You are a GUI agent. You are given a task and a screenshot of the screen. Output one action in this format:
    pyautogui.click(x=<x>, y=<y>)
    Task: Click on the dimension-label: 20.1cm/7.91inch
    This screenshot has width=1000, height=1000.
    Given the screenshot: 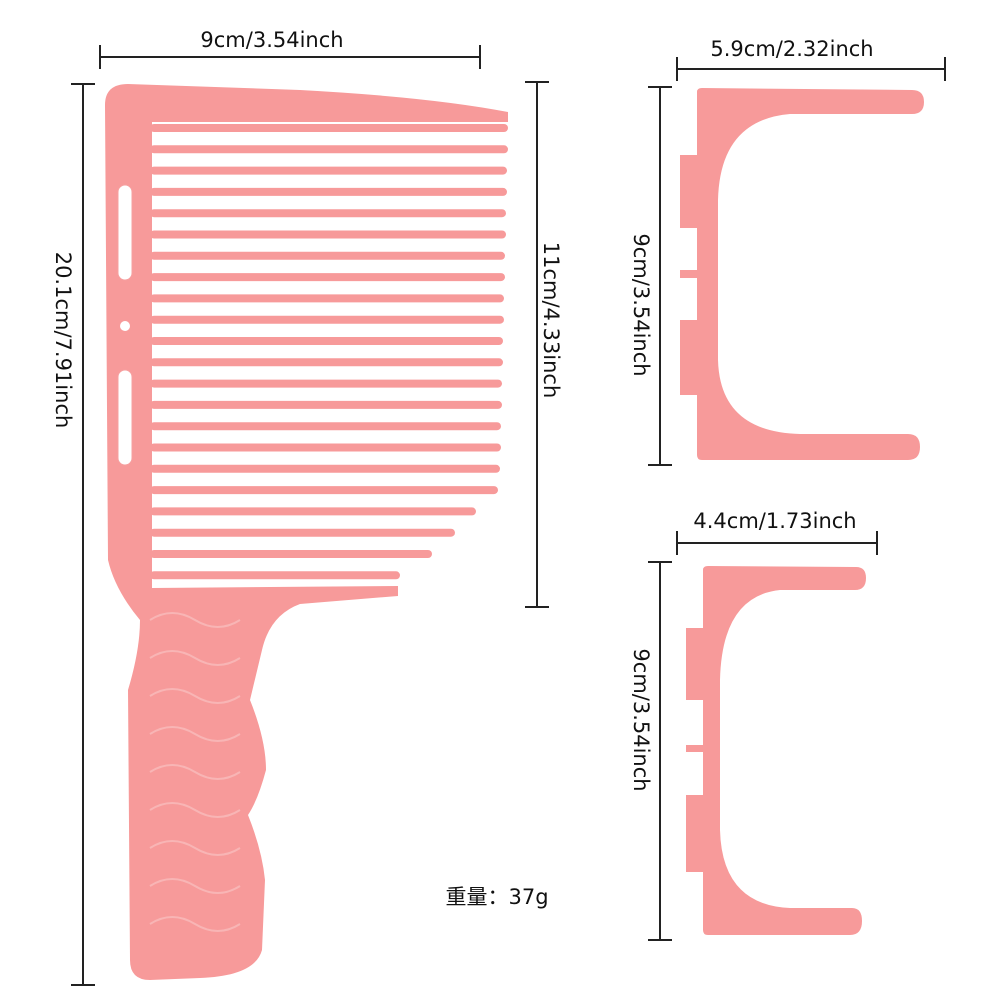 What is the action you would take?
    pyautogui.click(x=63, y=340)
    